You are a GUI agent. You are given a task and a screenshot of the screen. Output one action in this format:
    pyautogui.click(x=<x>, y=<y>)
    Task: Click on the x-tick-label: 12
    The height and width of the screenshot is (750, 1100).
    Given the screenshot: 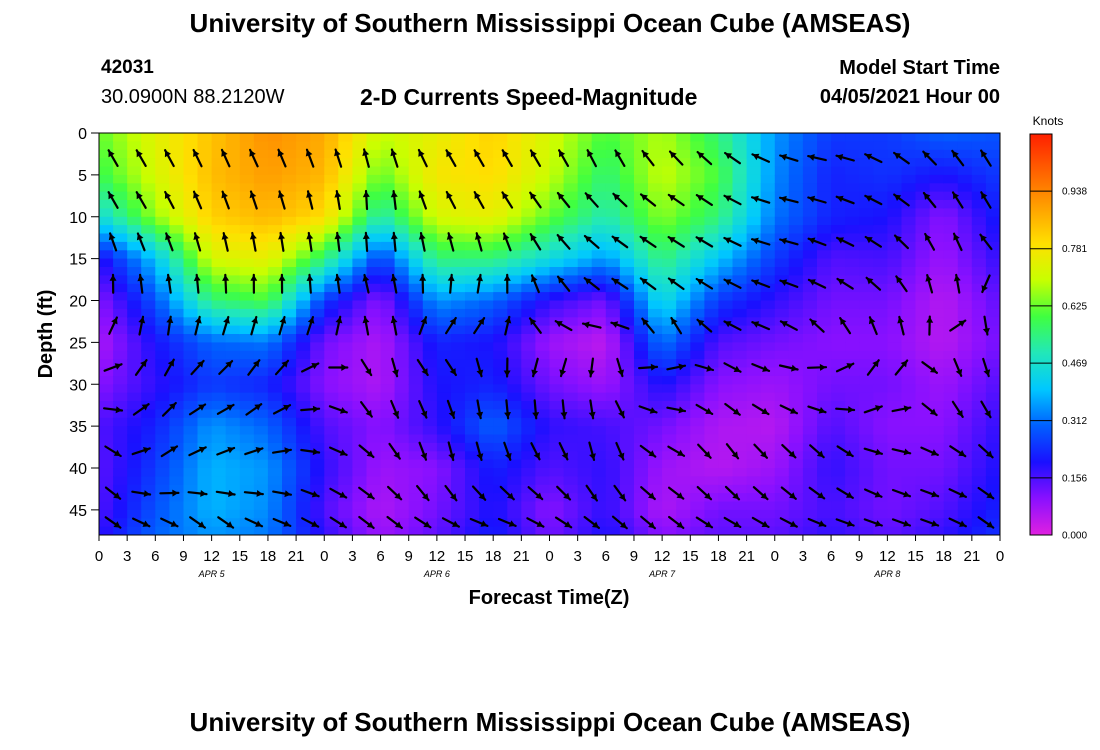 What is the action you would take?
    pyautogui.click(x=662, y=556)
    